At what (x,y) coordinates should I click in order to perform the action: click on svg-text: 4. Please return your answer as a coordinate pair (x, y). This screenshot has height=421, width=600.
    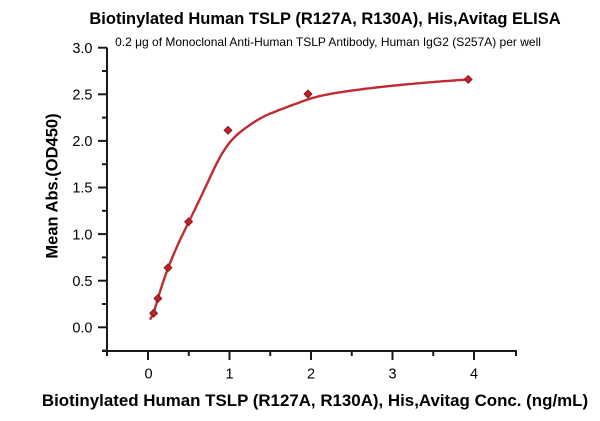
    Looking at the image, I should click on (474, 374).